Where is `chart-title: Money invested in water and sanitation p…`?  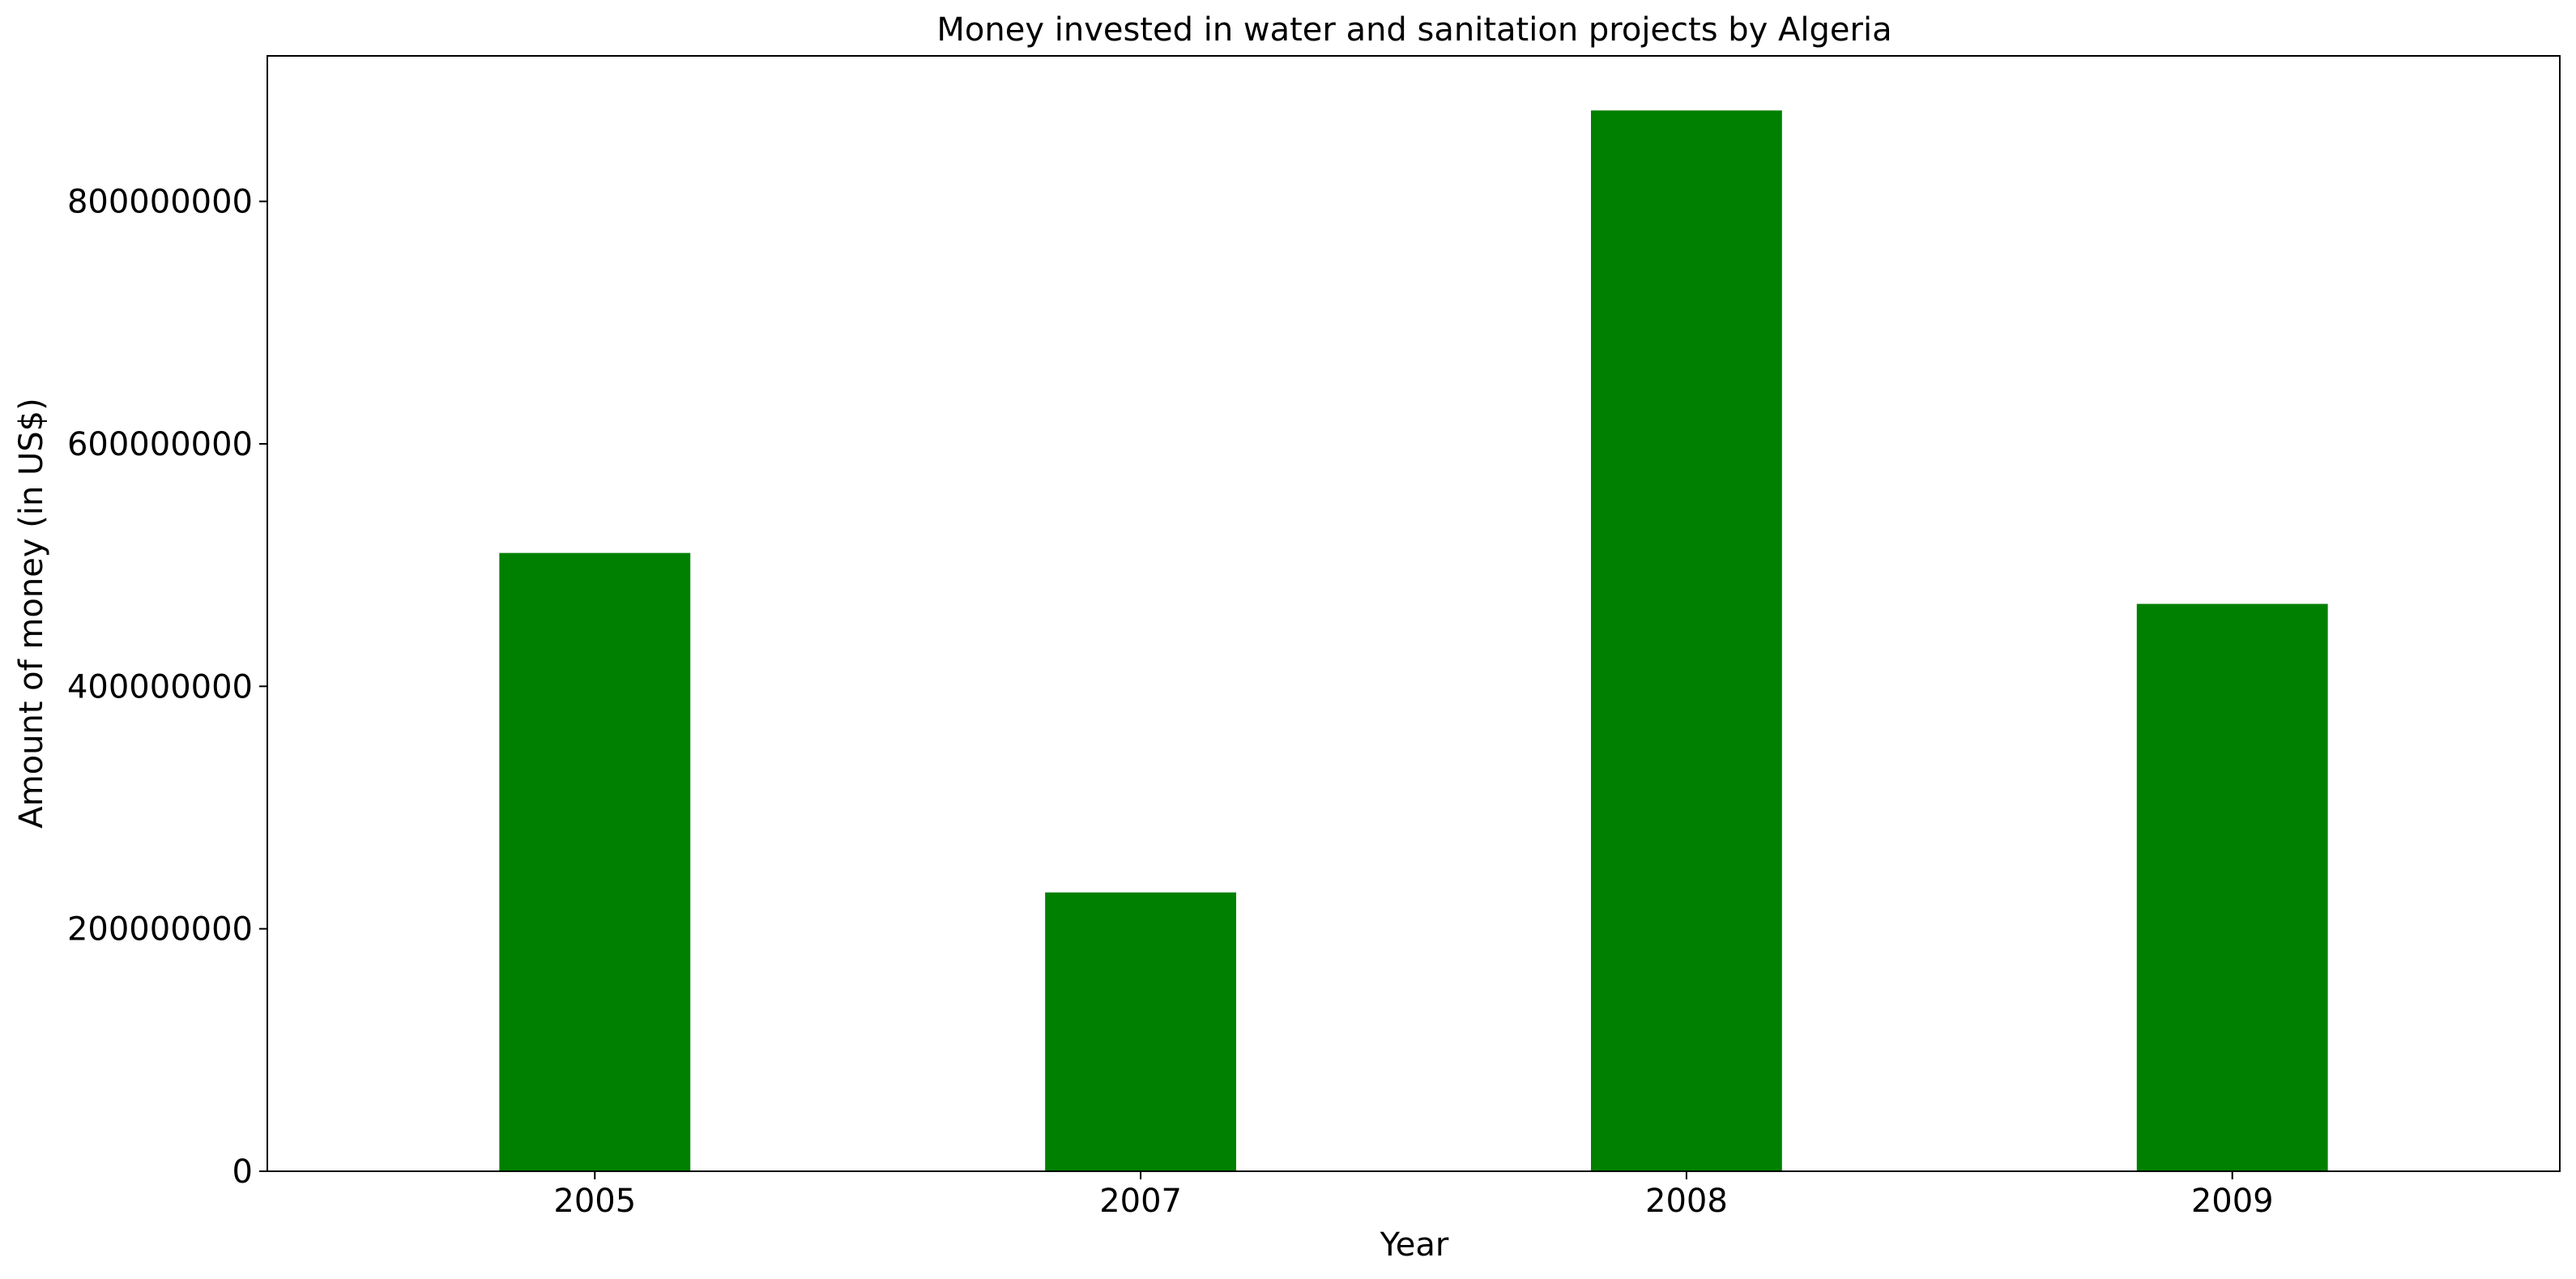
chart-title: Money invested in water and sanitation p… is located at coordinates (1413, 30).